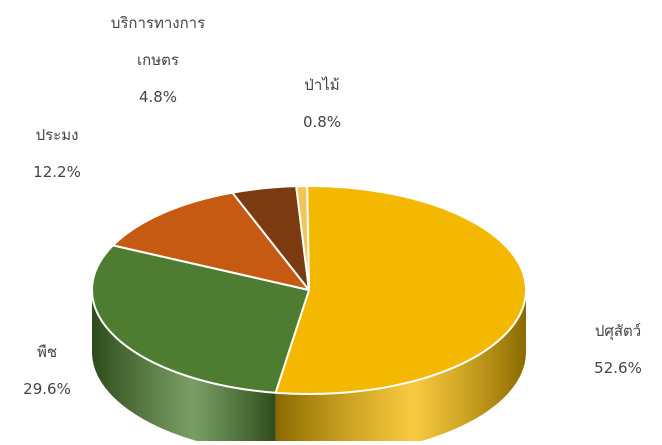  What do you see at coordinates (57, 153) in the screenshot?
I see `data-label-2: ประมง 12.2%` at bounding box center [57, 153].